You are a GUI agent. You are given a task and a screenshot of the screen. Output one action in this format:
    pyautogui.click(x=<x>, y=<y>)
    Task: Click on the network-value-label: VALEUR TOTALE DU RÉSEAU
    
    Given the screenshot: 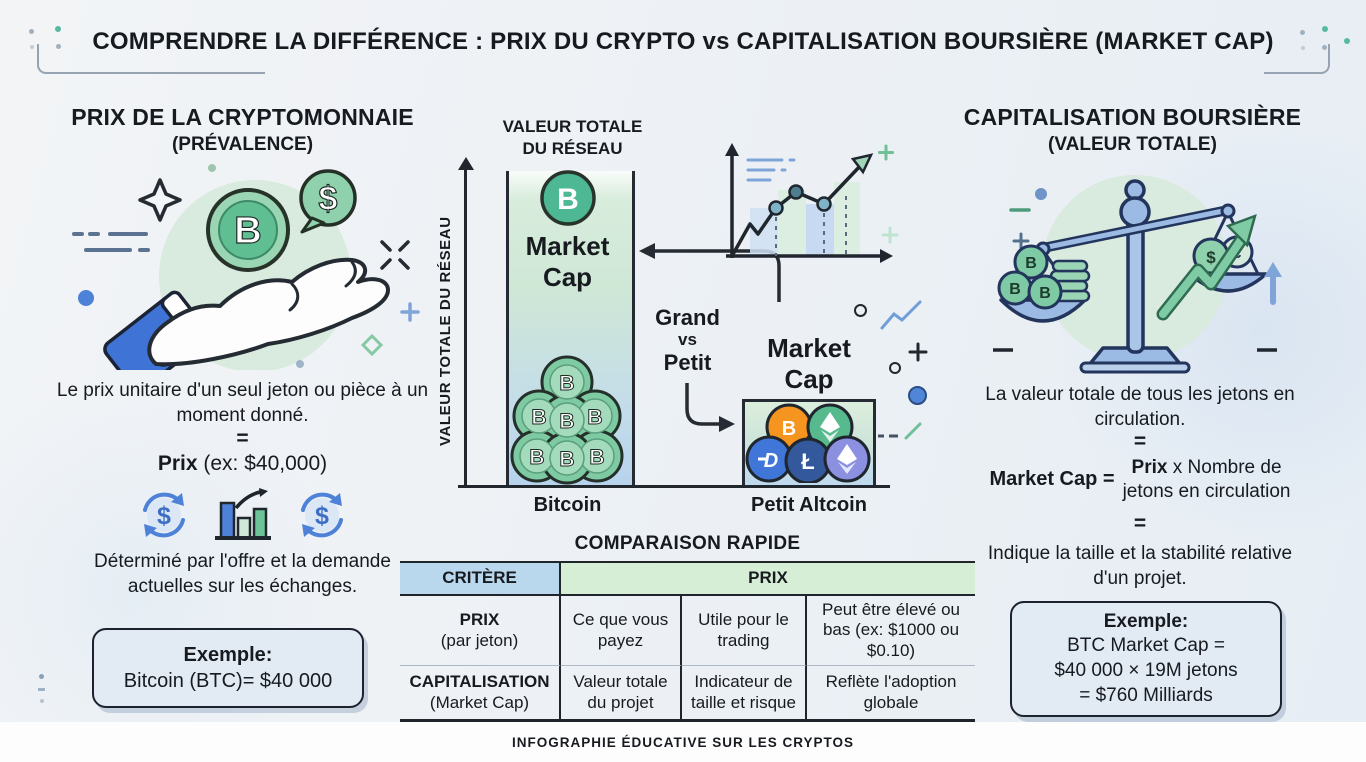 What is the action you would take?
    pyautogui.click(x=572, y=137)
    